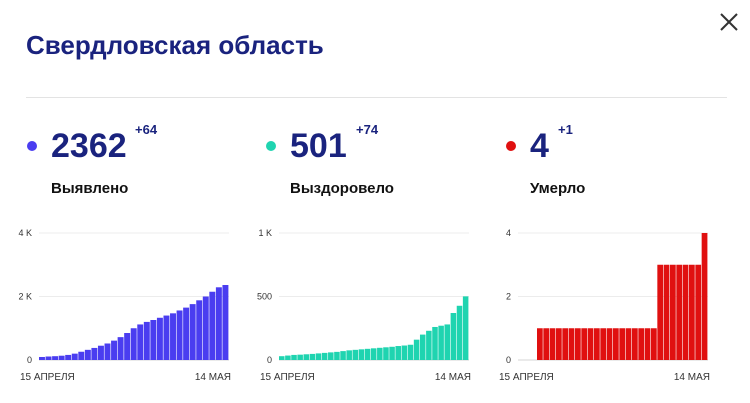 This screenshot has height=403, width=750. I want to click on header-divider, so click(376, 97).